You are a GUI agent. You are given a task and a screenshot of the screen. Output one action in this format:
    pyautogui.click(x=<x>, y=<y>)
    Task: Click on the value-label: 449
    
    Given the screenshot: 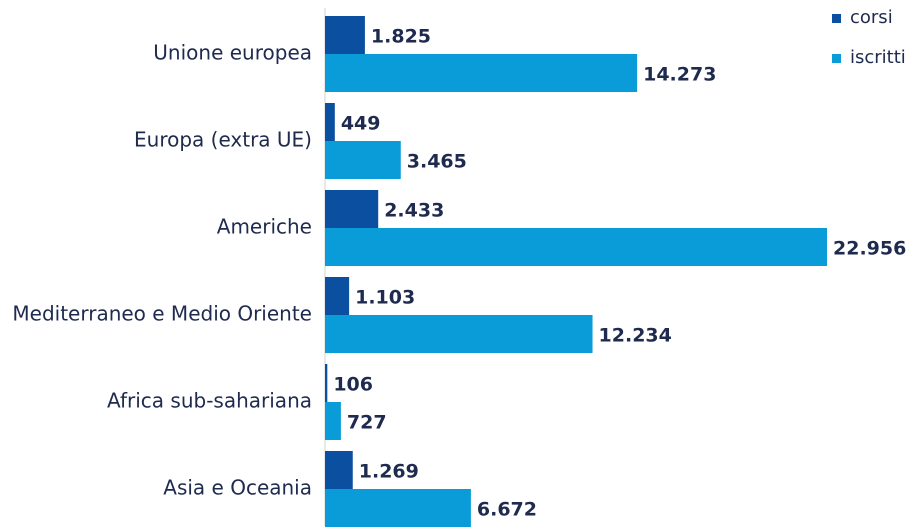 What is the action you would take?
    pyautogui.click(x=361, y=124)
    